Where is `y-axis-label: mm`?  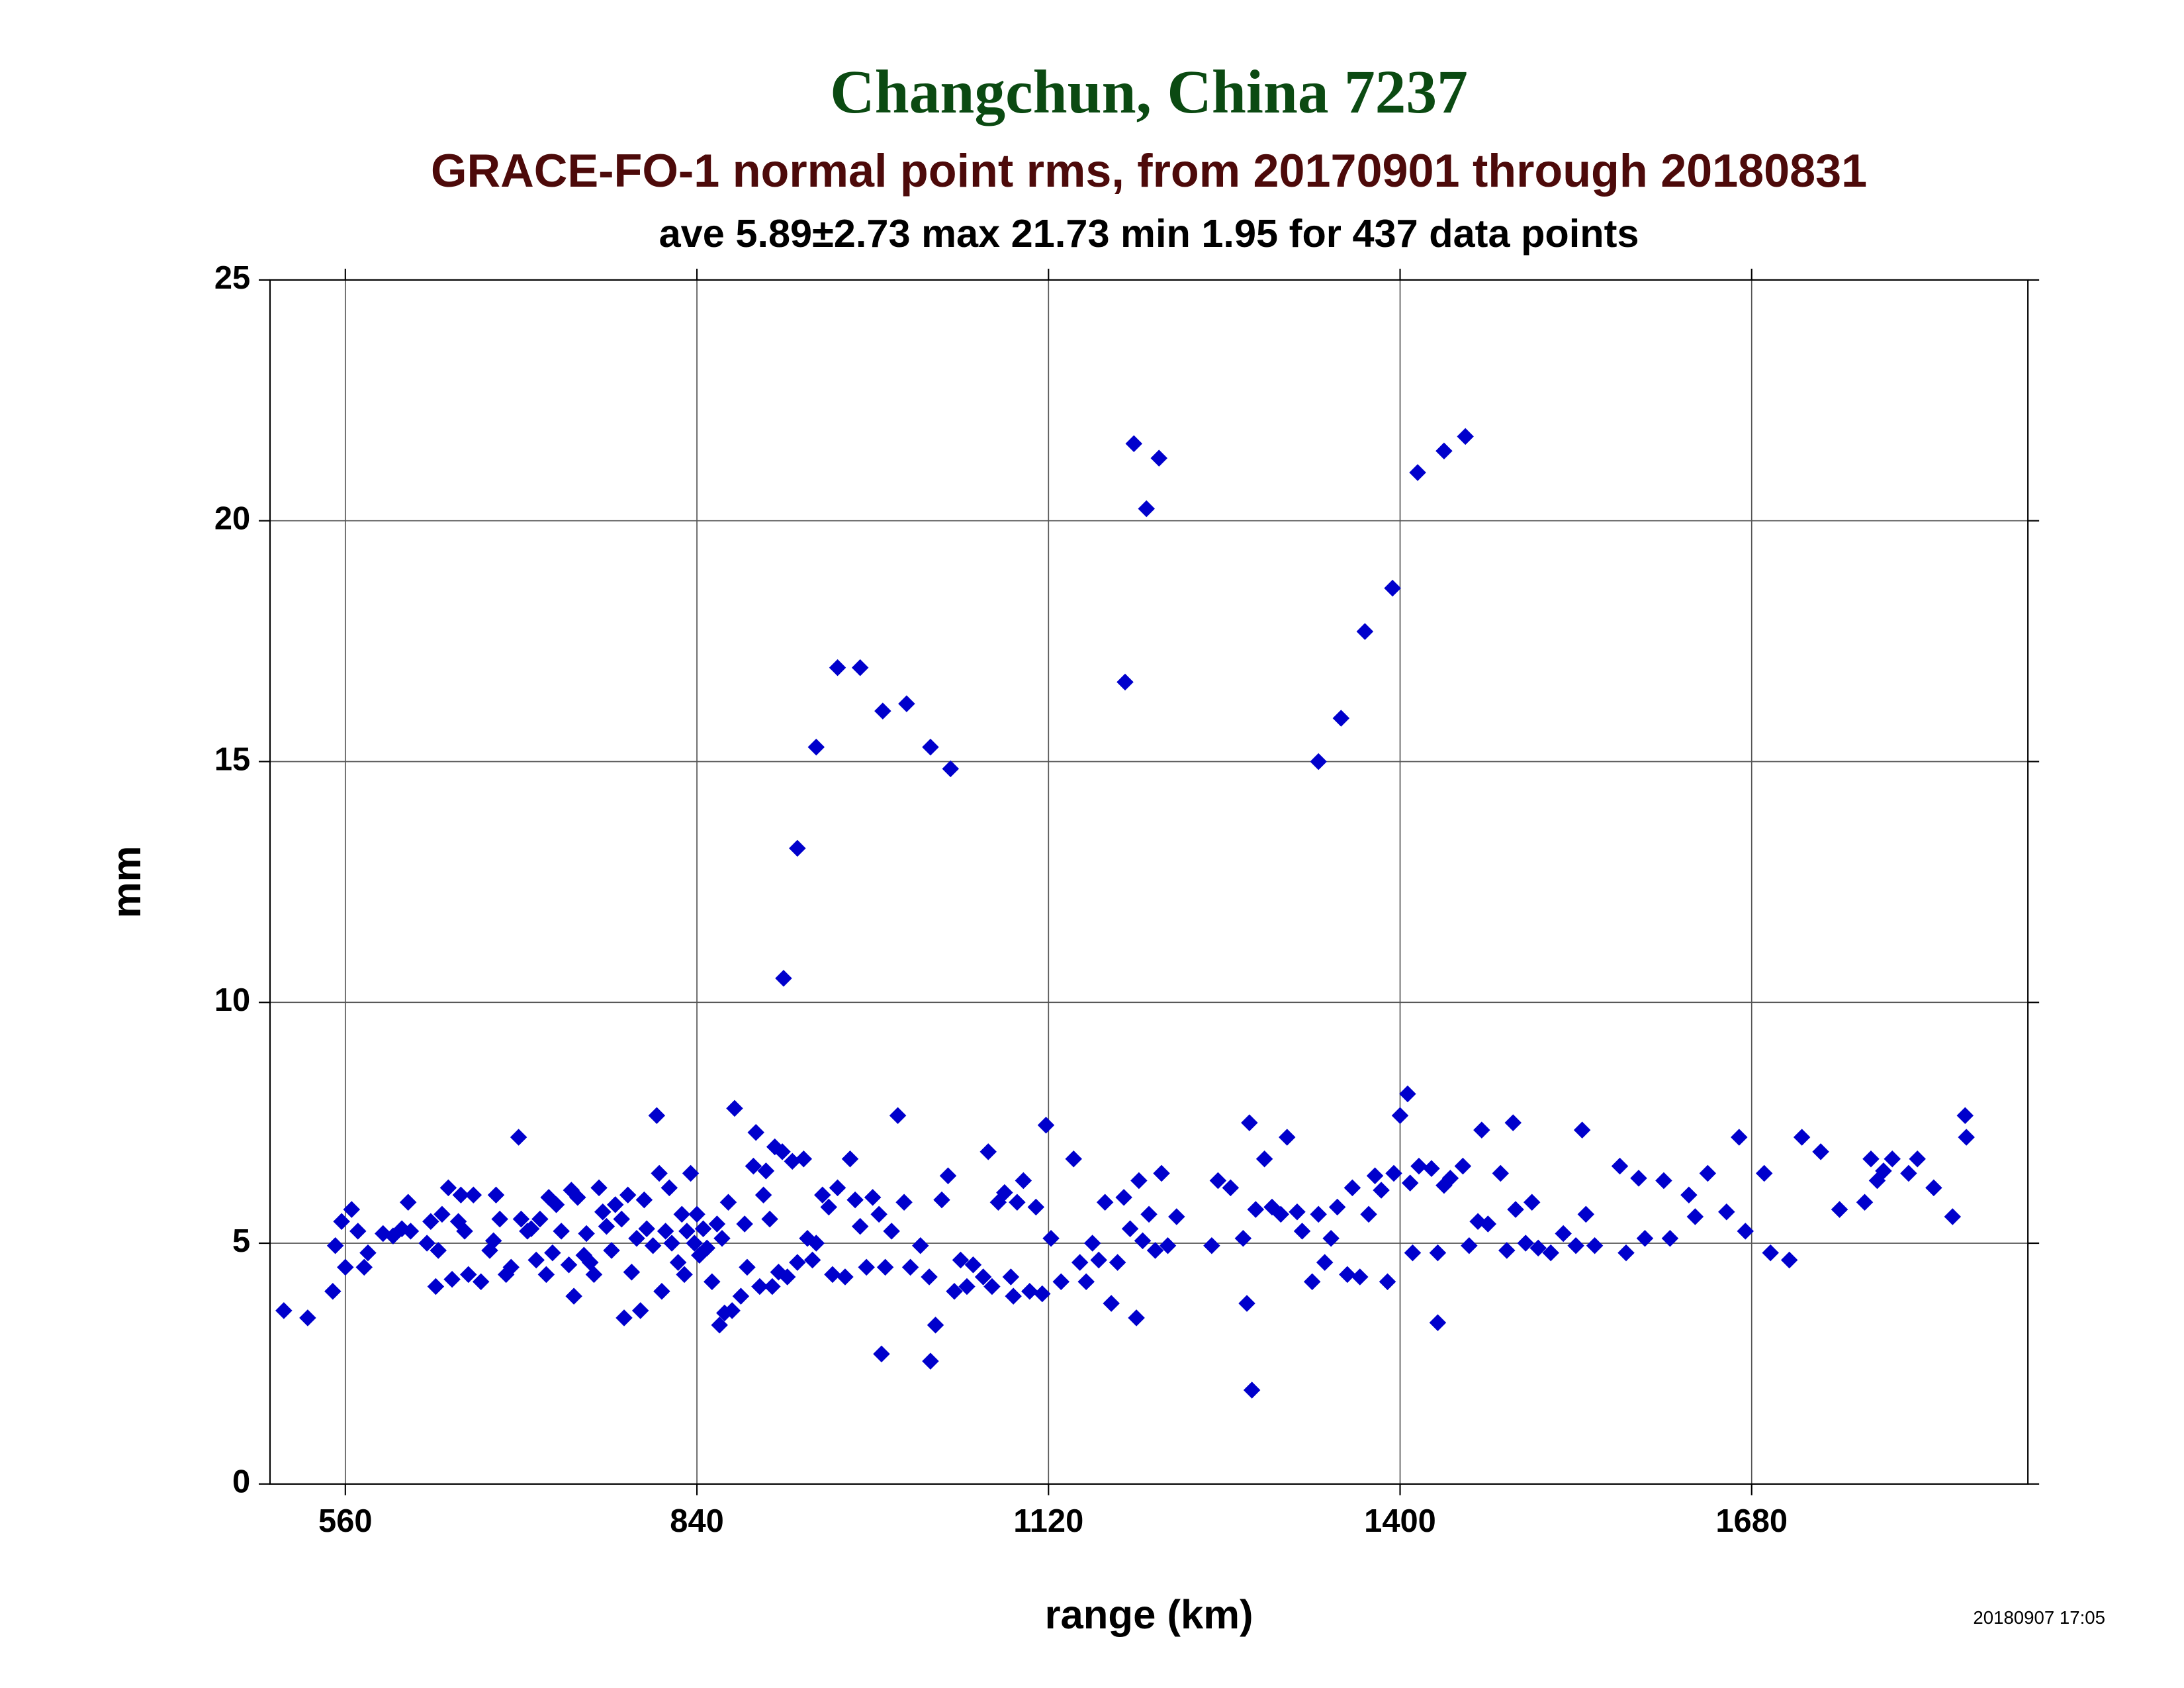 y-axis-label: mm is located at coordinates (127, 882).